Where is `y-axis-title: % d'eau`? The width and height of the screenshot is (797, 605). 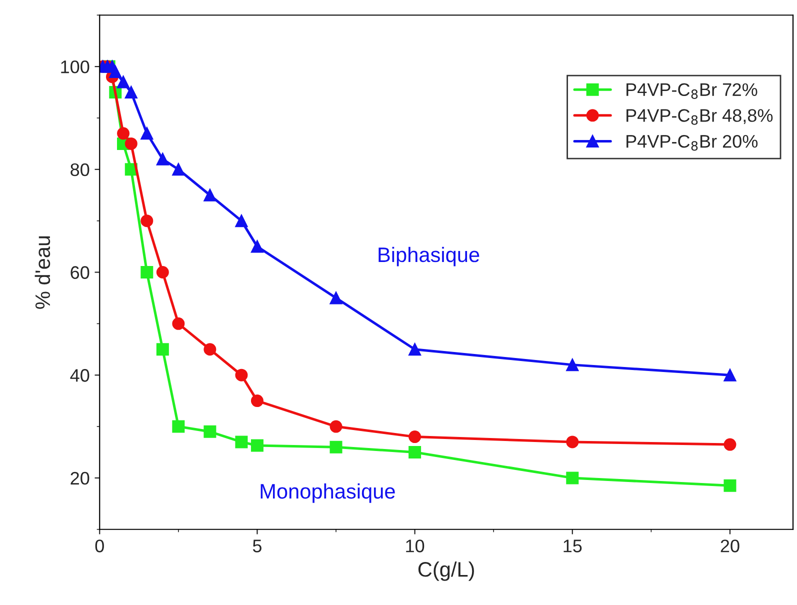 y-axis-title: % d'eau is located at coordinates (42, 272).